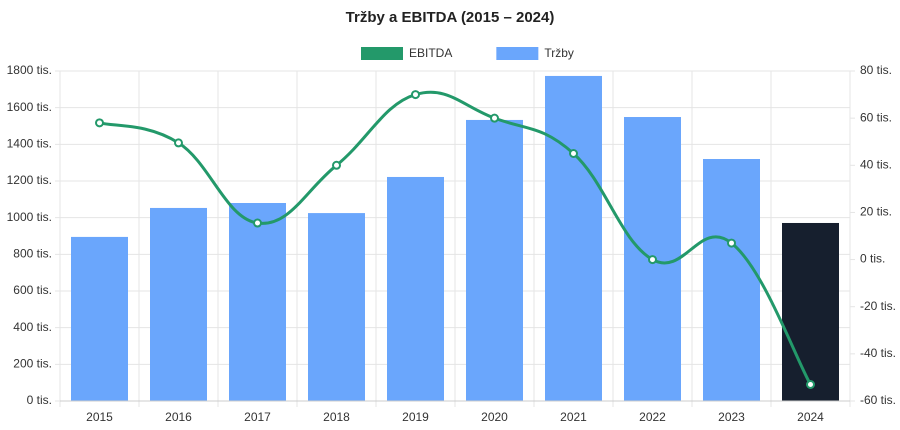  What do you see at coordinates (872, 259) in the screenshot?
I see `y2-tick-label: 0 tis.` at bounding box center [872, 259].